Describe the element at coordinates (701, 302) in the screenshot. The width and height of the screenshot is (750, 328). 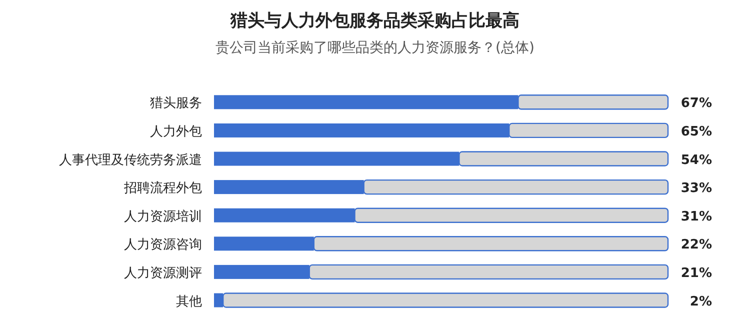
I see `data-label: 2%` at that location.